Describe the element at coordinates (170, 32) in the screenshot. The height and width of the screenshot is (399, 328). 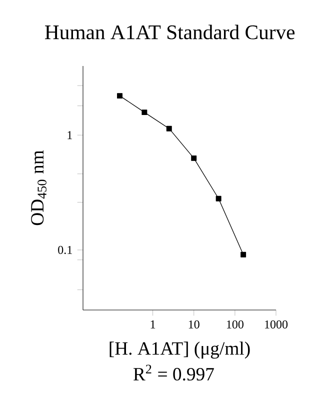
I see `chart-title: Human A1AT Standard Curve` at that location.